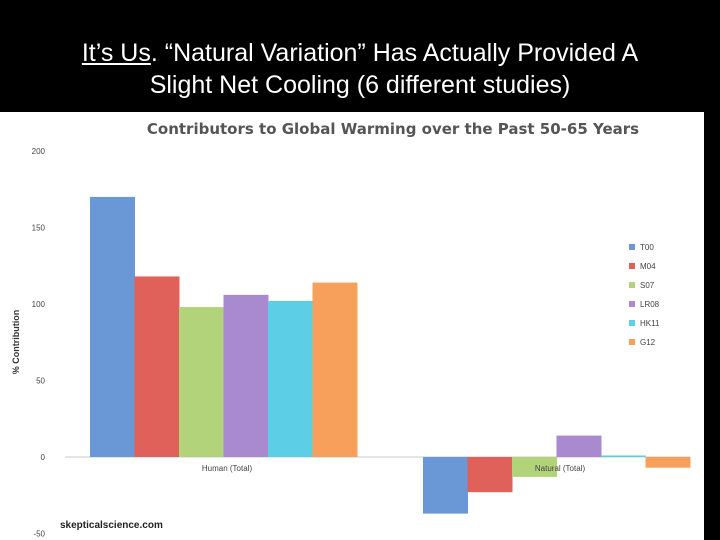 This screenshot has height=540, width=720. What do you see at coordinates (394, 468) in the screenshot?
I see `category-labels: Human (Total) Natural (Total)` at bounding box center [394, 468].